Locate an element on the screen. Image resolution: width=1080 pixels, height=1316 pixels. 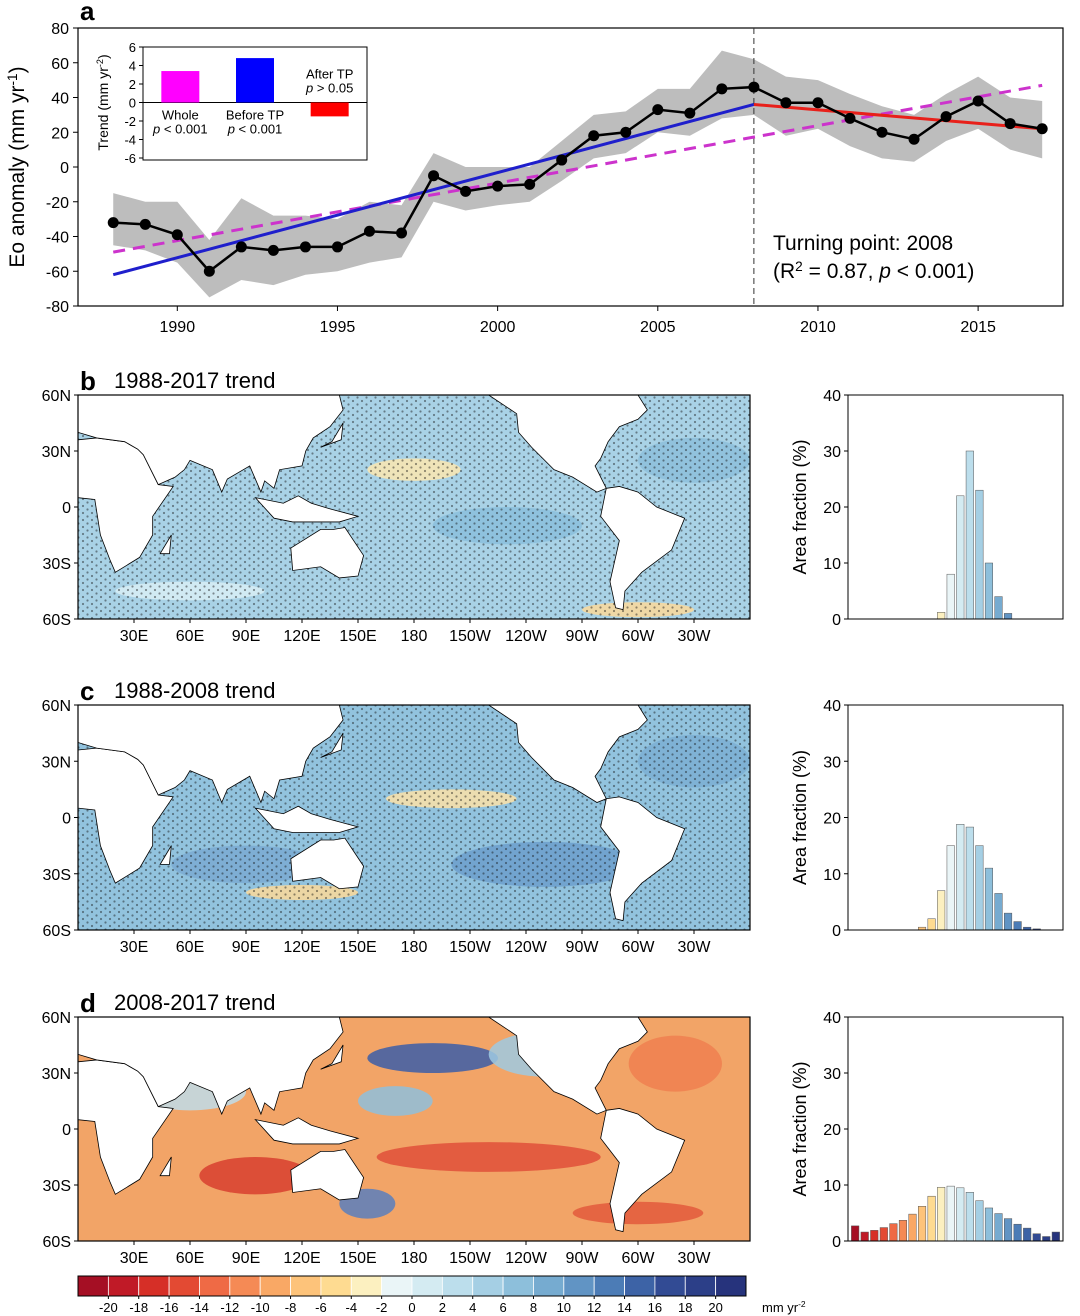
lat-tick-label: 60N is located at coordinates (56, 1018).